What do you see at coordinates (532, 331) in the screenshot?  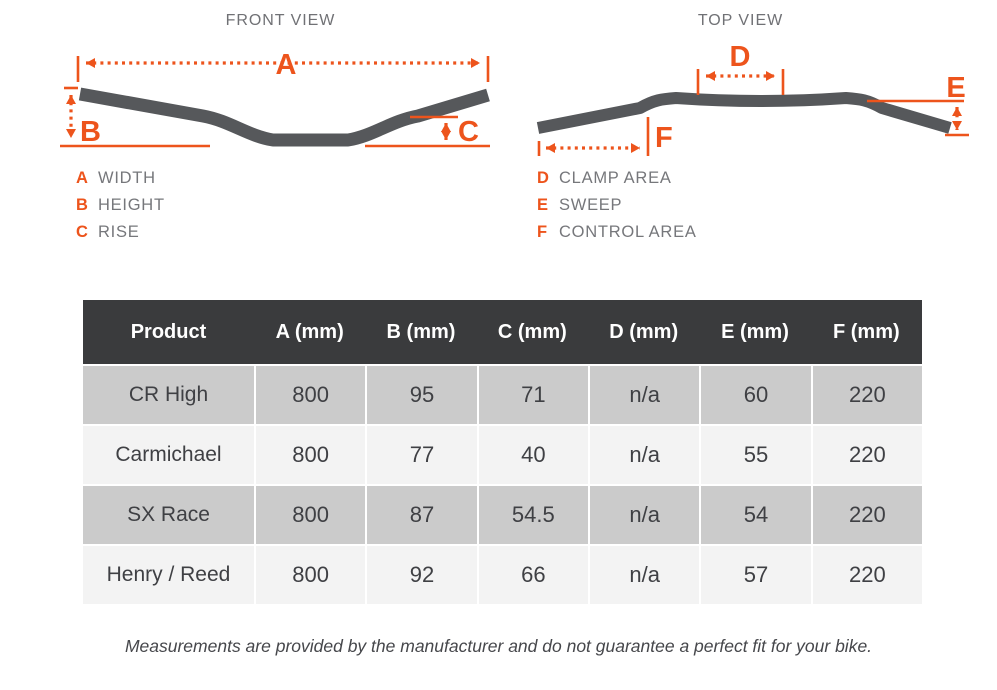 I see `col-header-c: C (mm)` at bounding box center [532, 331].